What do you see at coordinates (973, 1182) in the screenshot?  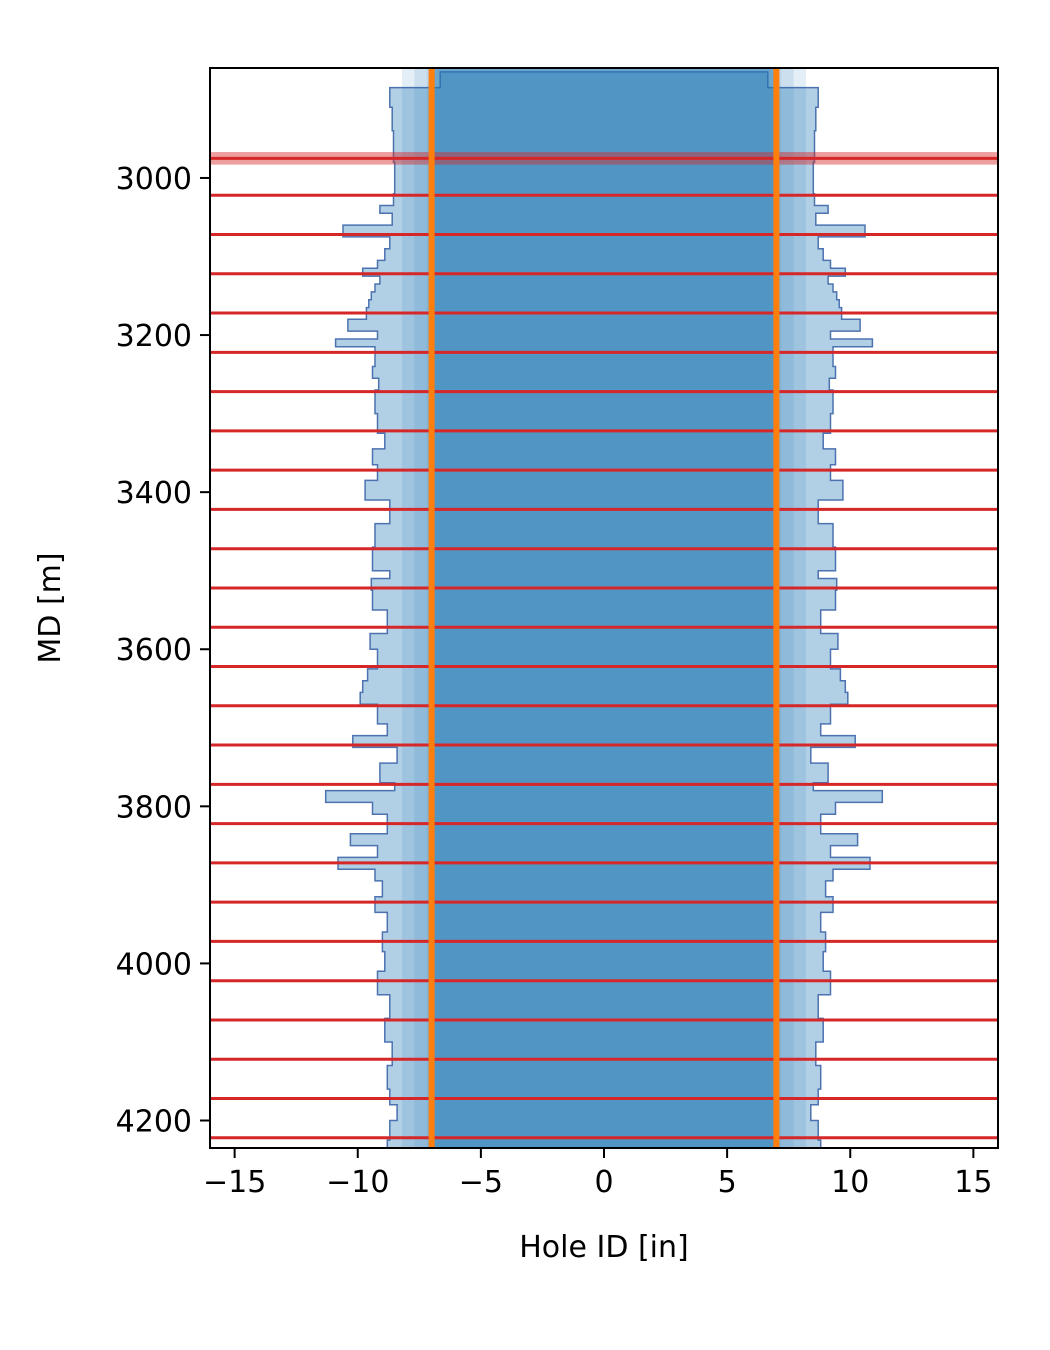 I see `x-tick-label-6: 15` at bounding box center [973, 1182].